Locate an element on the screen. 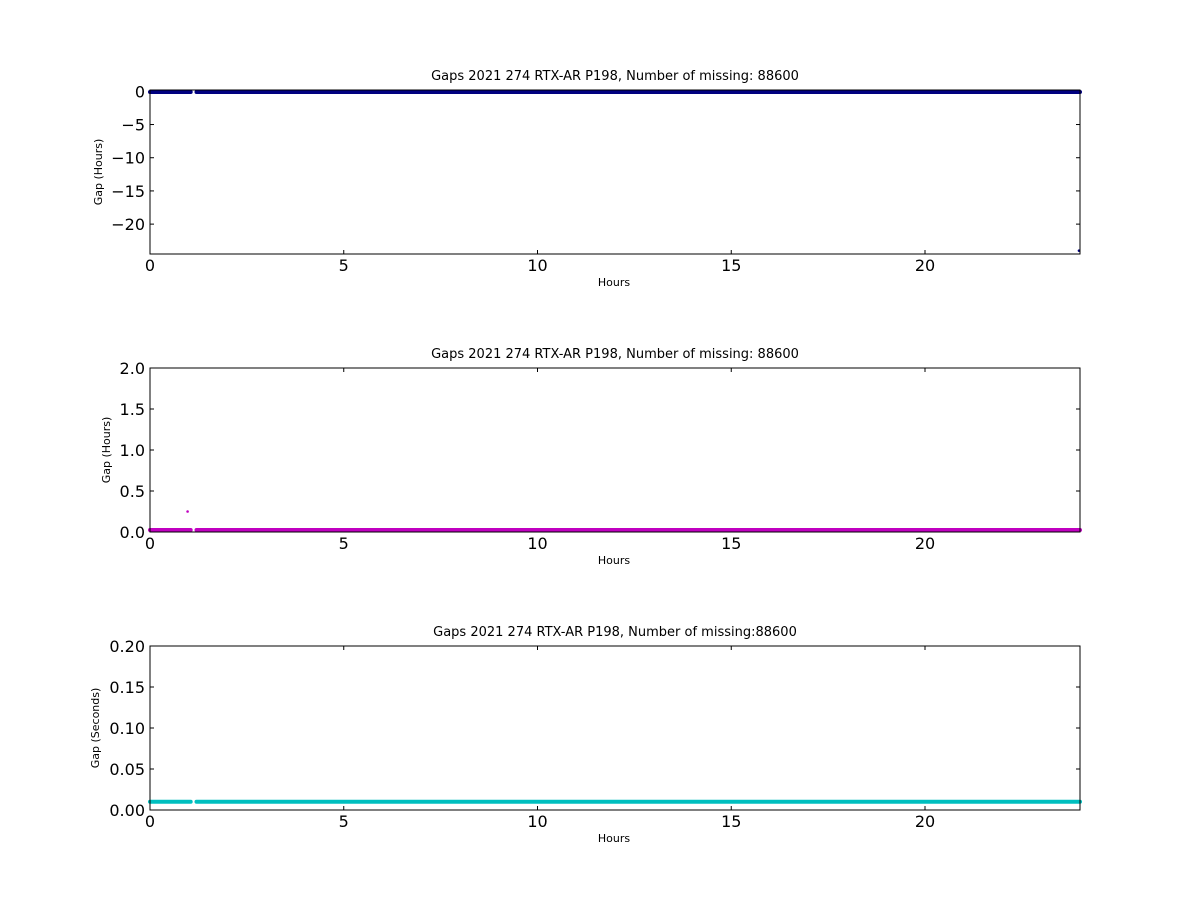 The image size is (1200, 900). panel-2-xtick-label: 15 is located at coordinates (731, 543).